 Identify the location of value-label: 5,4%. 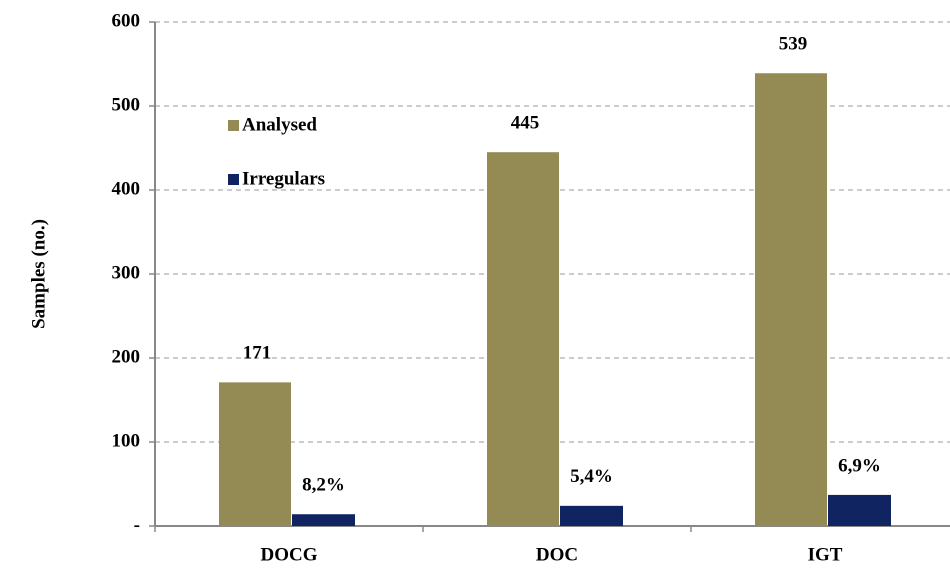
(591, 476).